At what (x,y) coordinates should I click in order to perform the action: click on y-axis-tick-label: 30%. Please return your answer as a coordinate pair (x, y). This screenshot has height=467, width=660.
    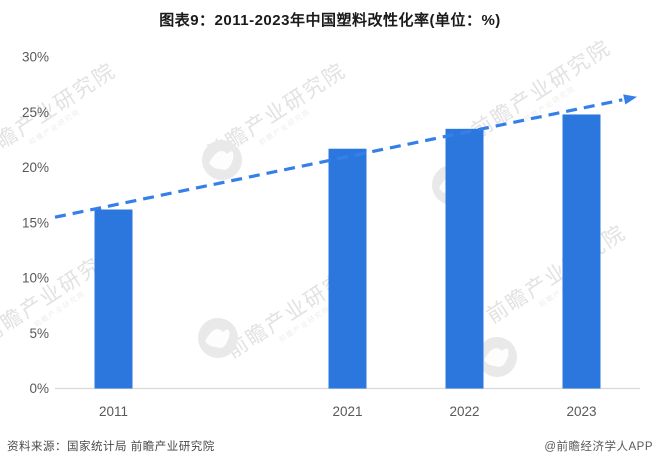
    Looking at the image, I should click on (35, 57).